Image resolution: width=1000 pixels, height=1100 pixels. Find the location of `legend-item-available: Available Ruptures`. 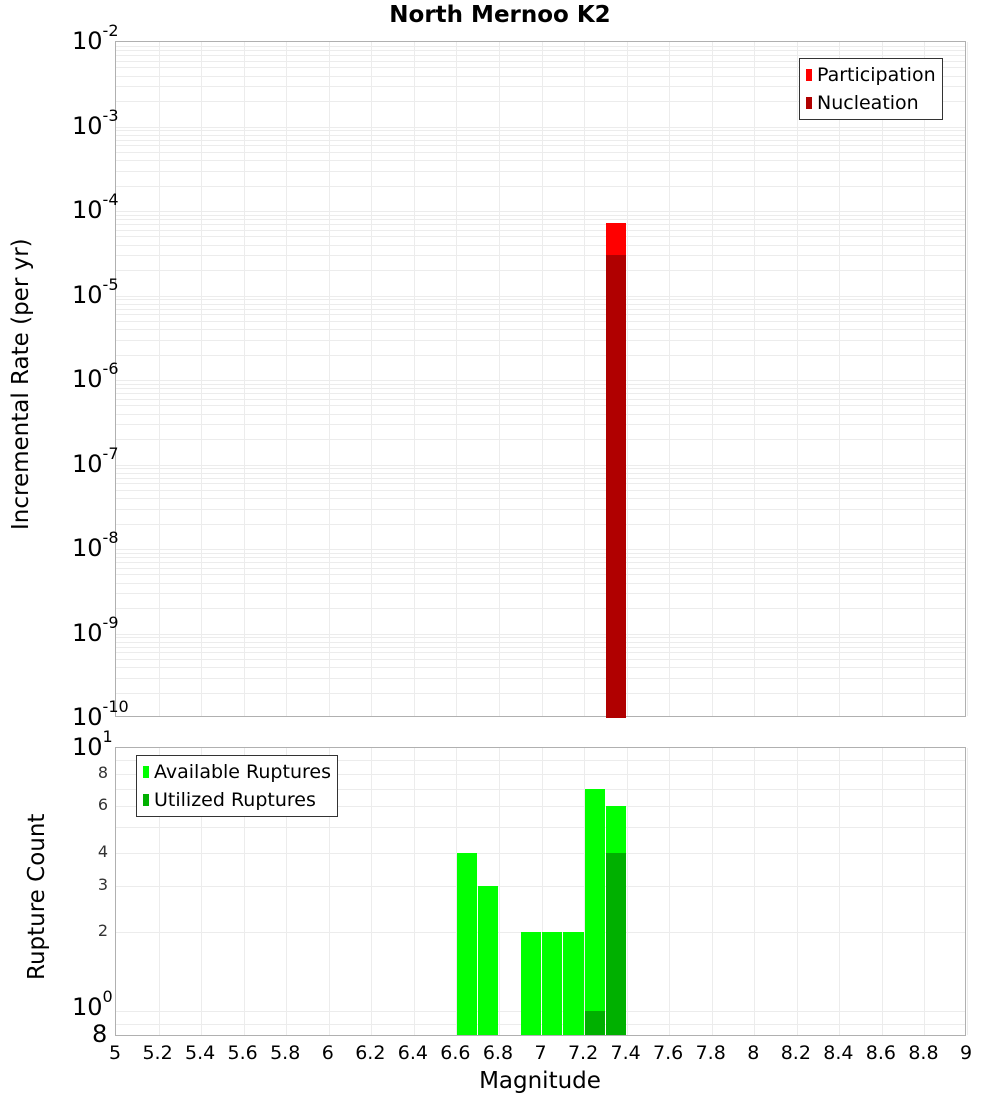

legend-item-available: Available Ruptures is located at coordinates (237, 772).